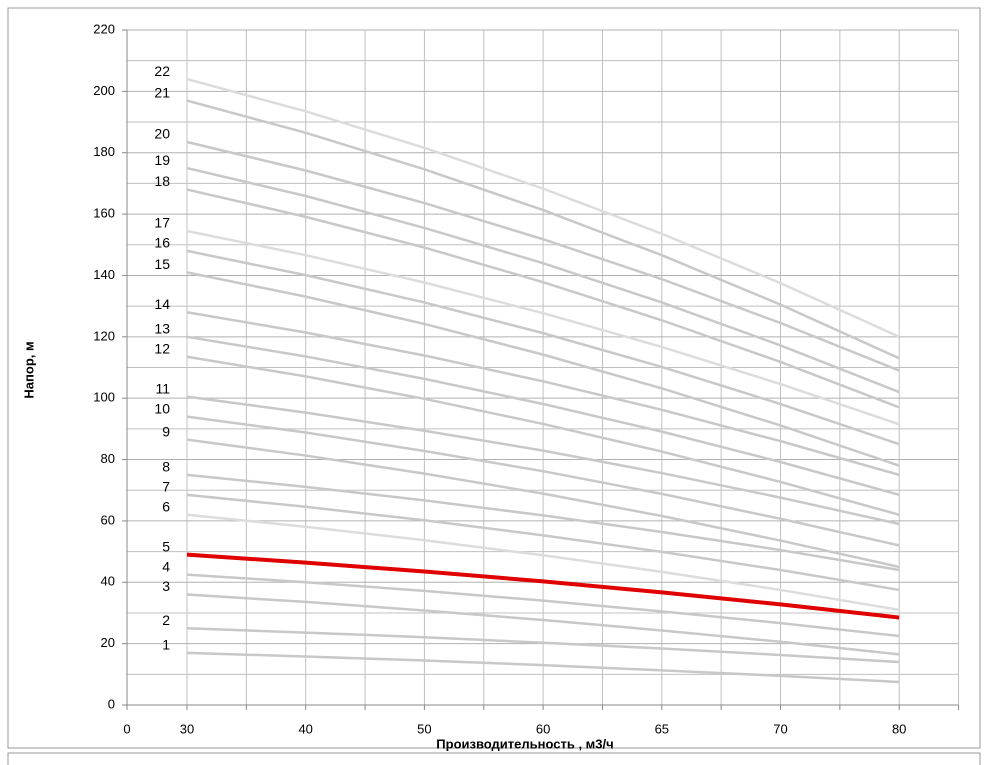  Describe the element at coordinates (108, 519) in the screenshot. I see `y-tick-label: 60` at that location.